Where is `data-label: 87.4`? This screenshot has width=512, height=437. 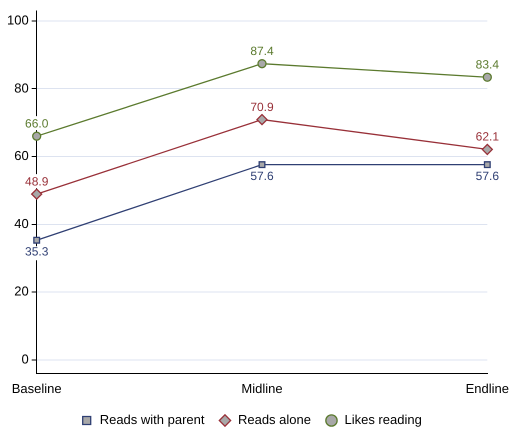
data-label: 87.4 is located at coordinates (262, 51).